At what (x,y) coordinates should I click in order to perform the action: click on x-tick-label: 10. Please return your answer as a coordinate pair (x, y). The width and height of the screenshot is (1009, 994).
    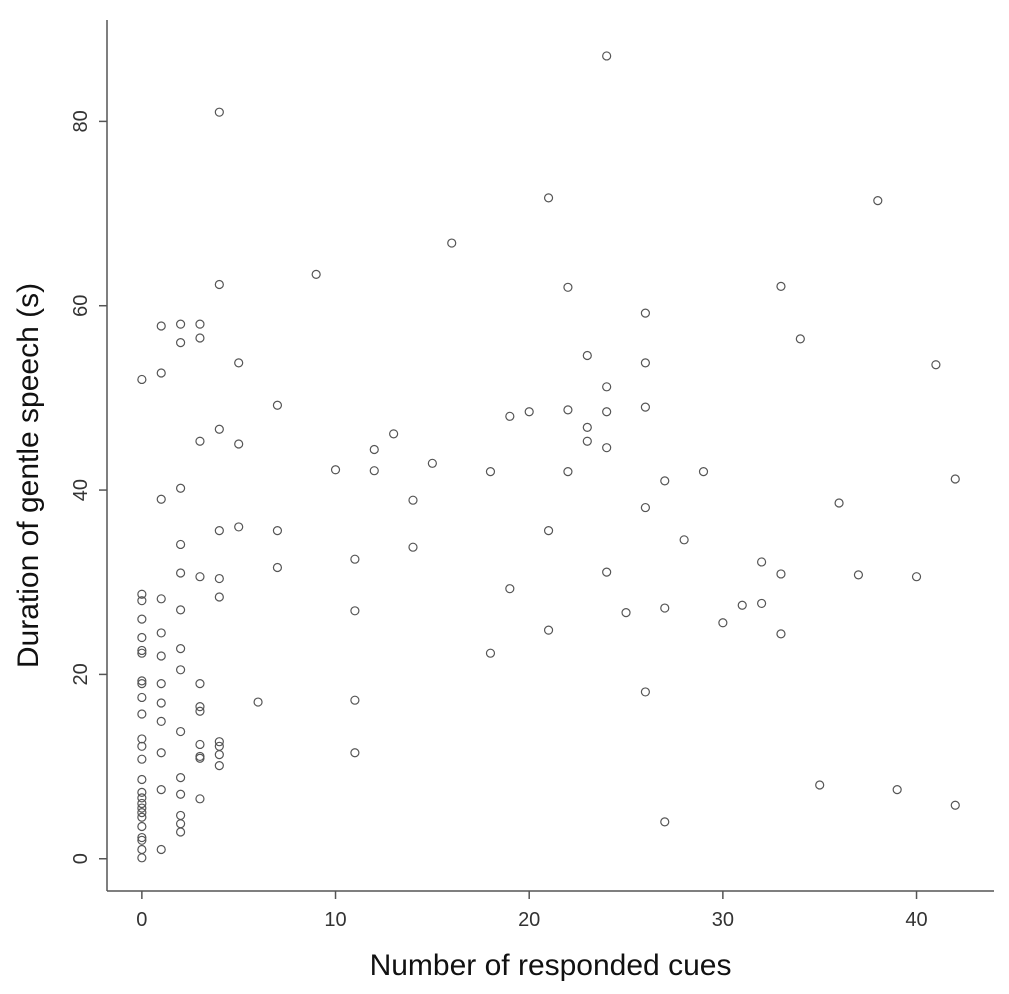
    Looking at the image, I should click on (335, 920).